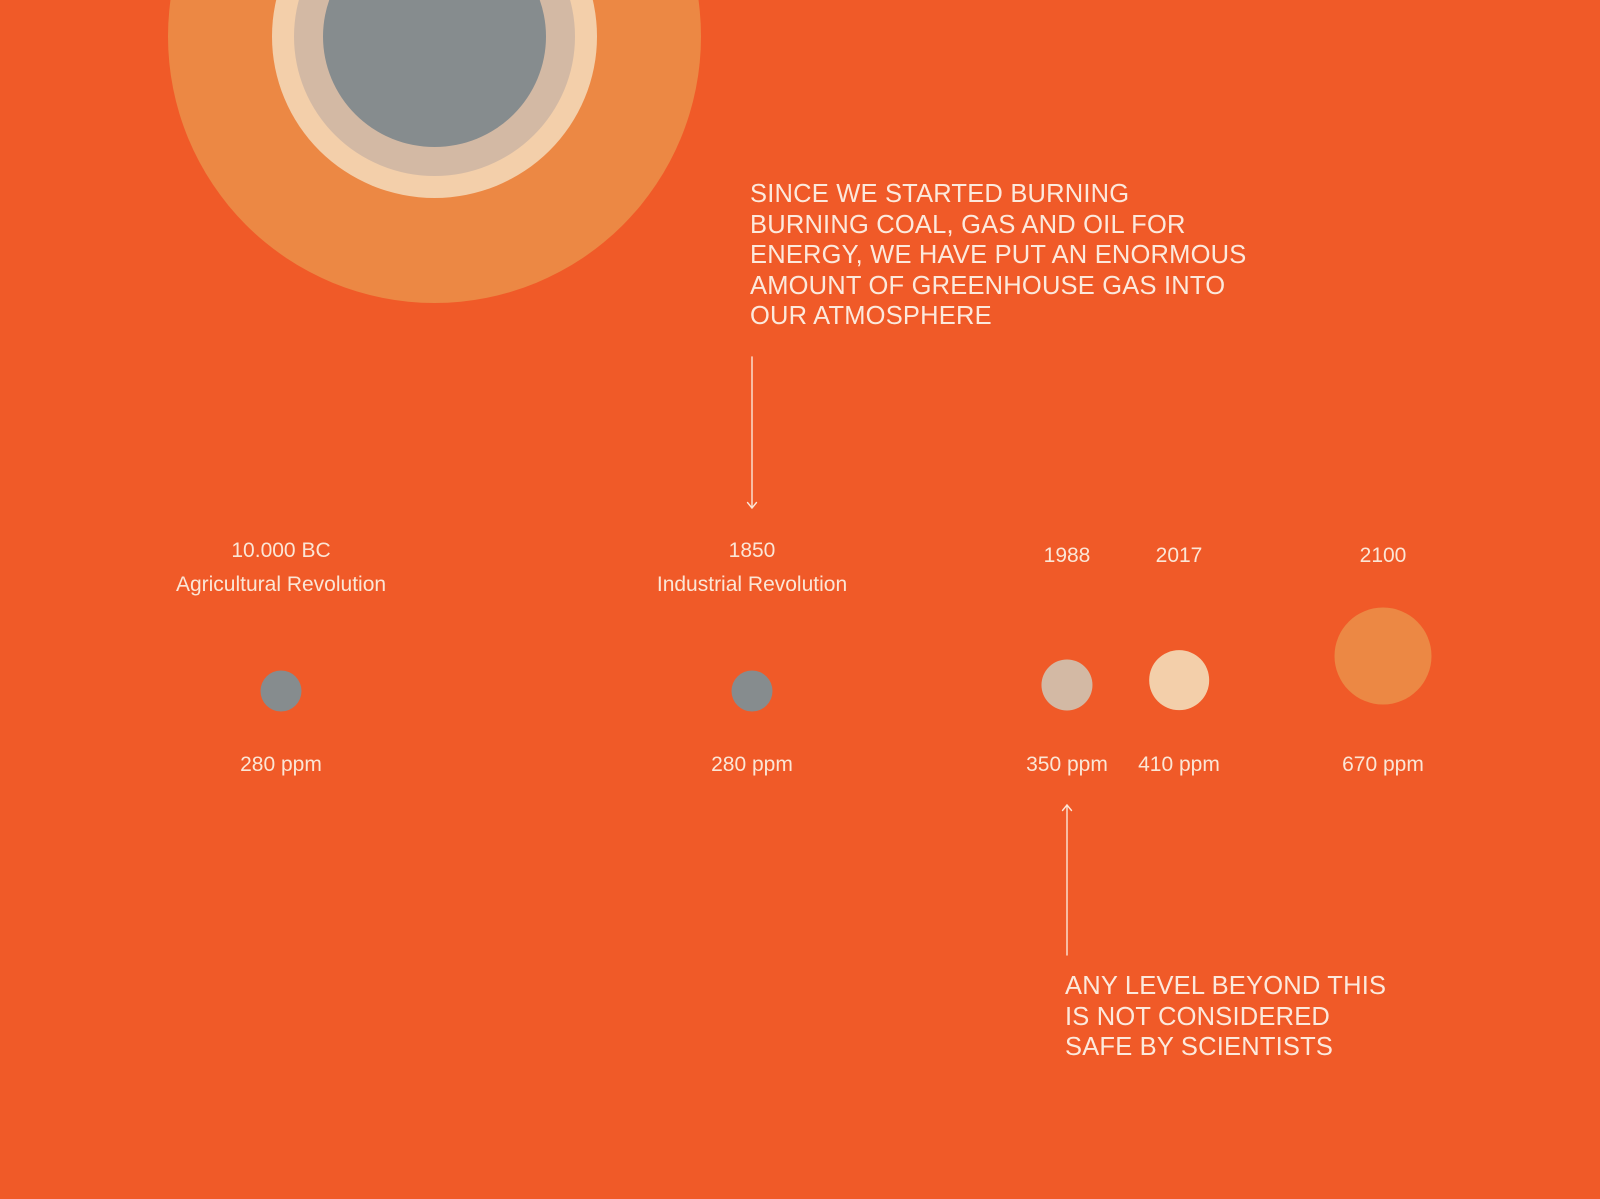 The width and height of the screenshot is (1600, 1199). Describe the element at coordinates (871, 316) in the screenshot. I see `callout-line: OUR ATMOSPHERE` at that location.